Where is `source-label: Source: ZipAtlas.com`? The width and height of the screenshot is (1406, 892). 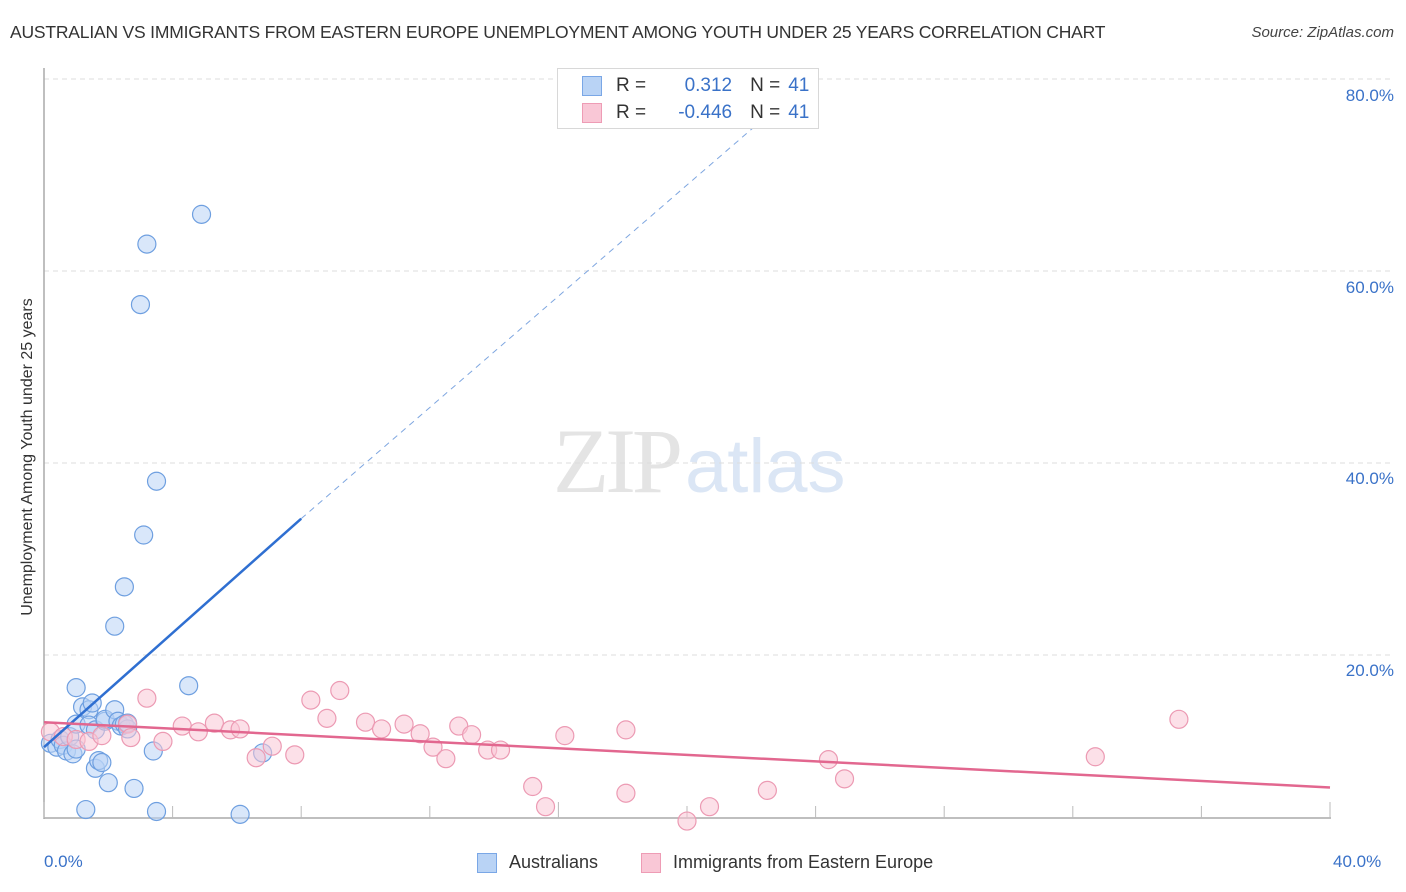
source-label: Source: ZipAtlas.com is located at coordinates (1322, 32).